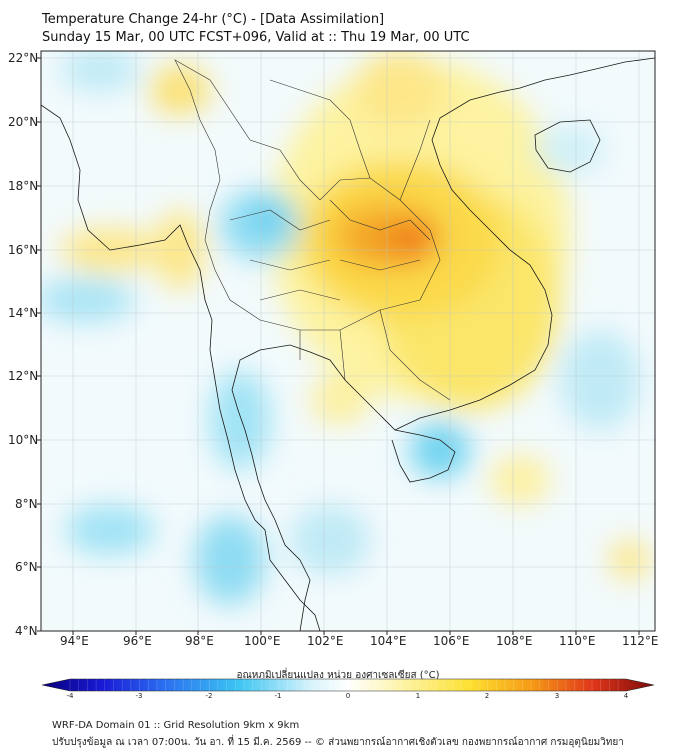 The height and width of the screenshot is (756, 676). What do you see at coordinates (70, 696) in the screenshot?
I see `colorbar-tick: -4` at bounding box center [70, 696].